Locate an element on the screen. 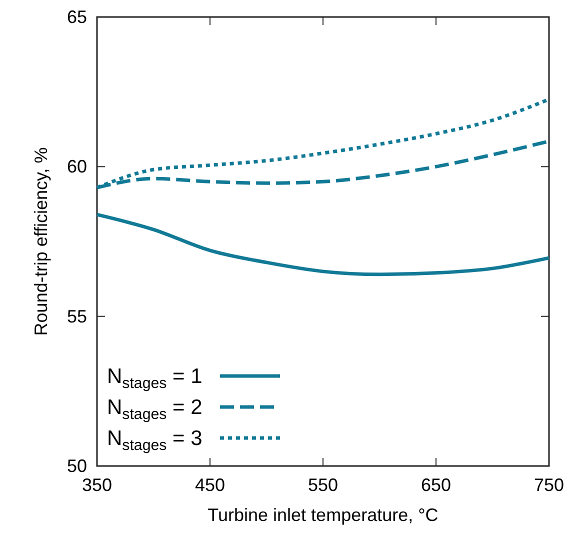 The height and width of the screenshot is (537, 579). x-tick-label: 450 is located at coordinates (210, 485).